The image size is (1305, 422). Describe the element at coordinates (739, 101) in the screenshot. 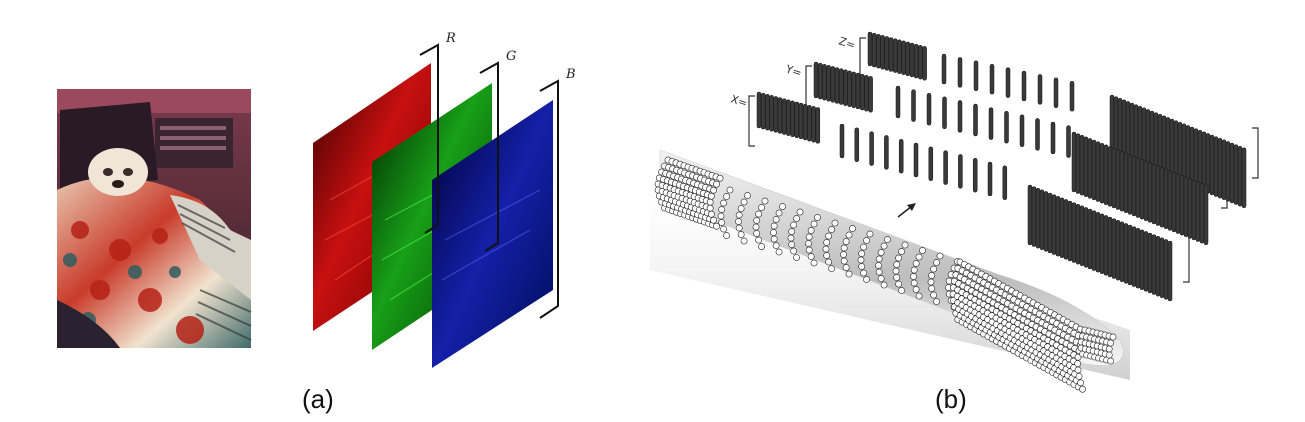

I see `x-matrix-label: X=` at that location.